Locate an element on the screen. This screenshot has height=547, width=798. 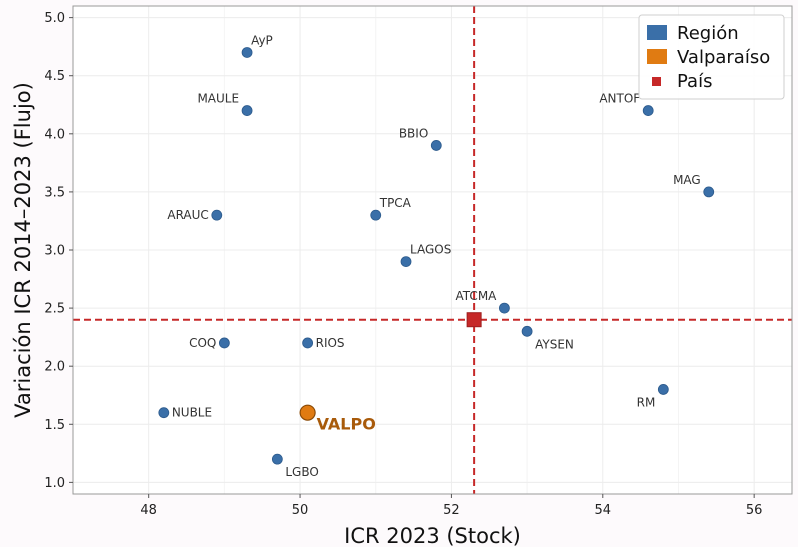
point-label: AyP is located at coordinates (262, 40).